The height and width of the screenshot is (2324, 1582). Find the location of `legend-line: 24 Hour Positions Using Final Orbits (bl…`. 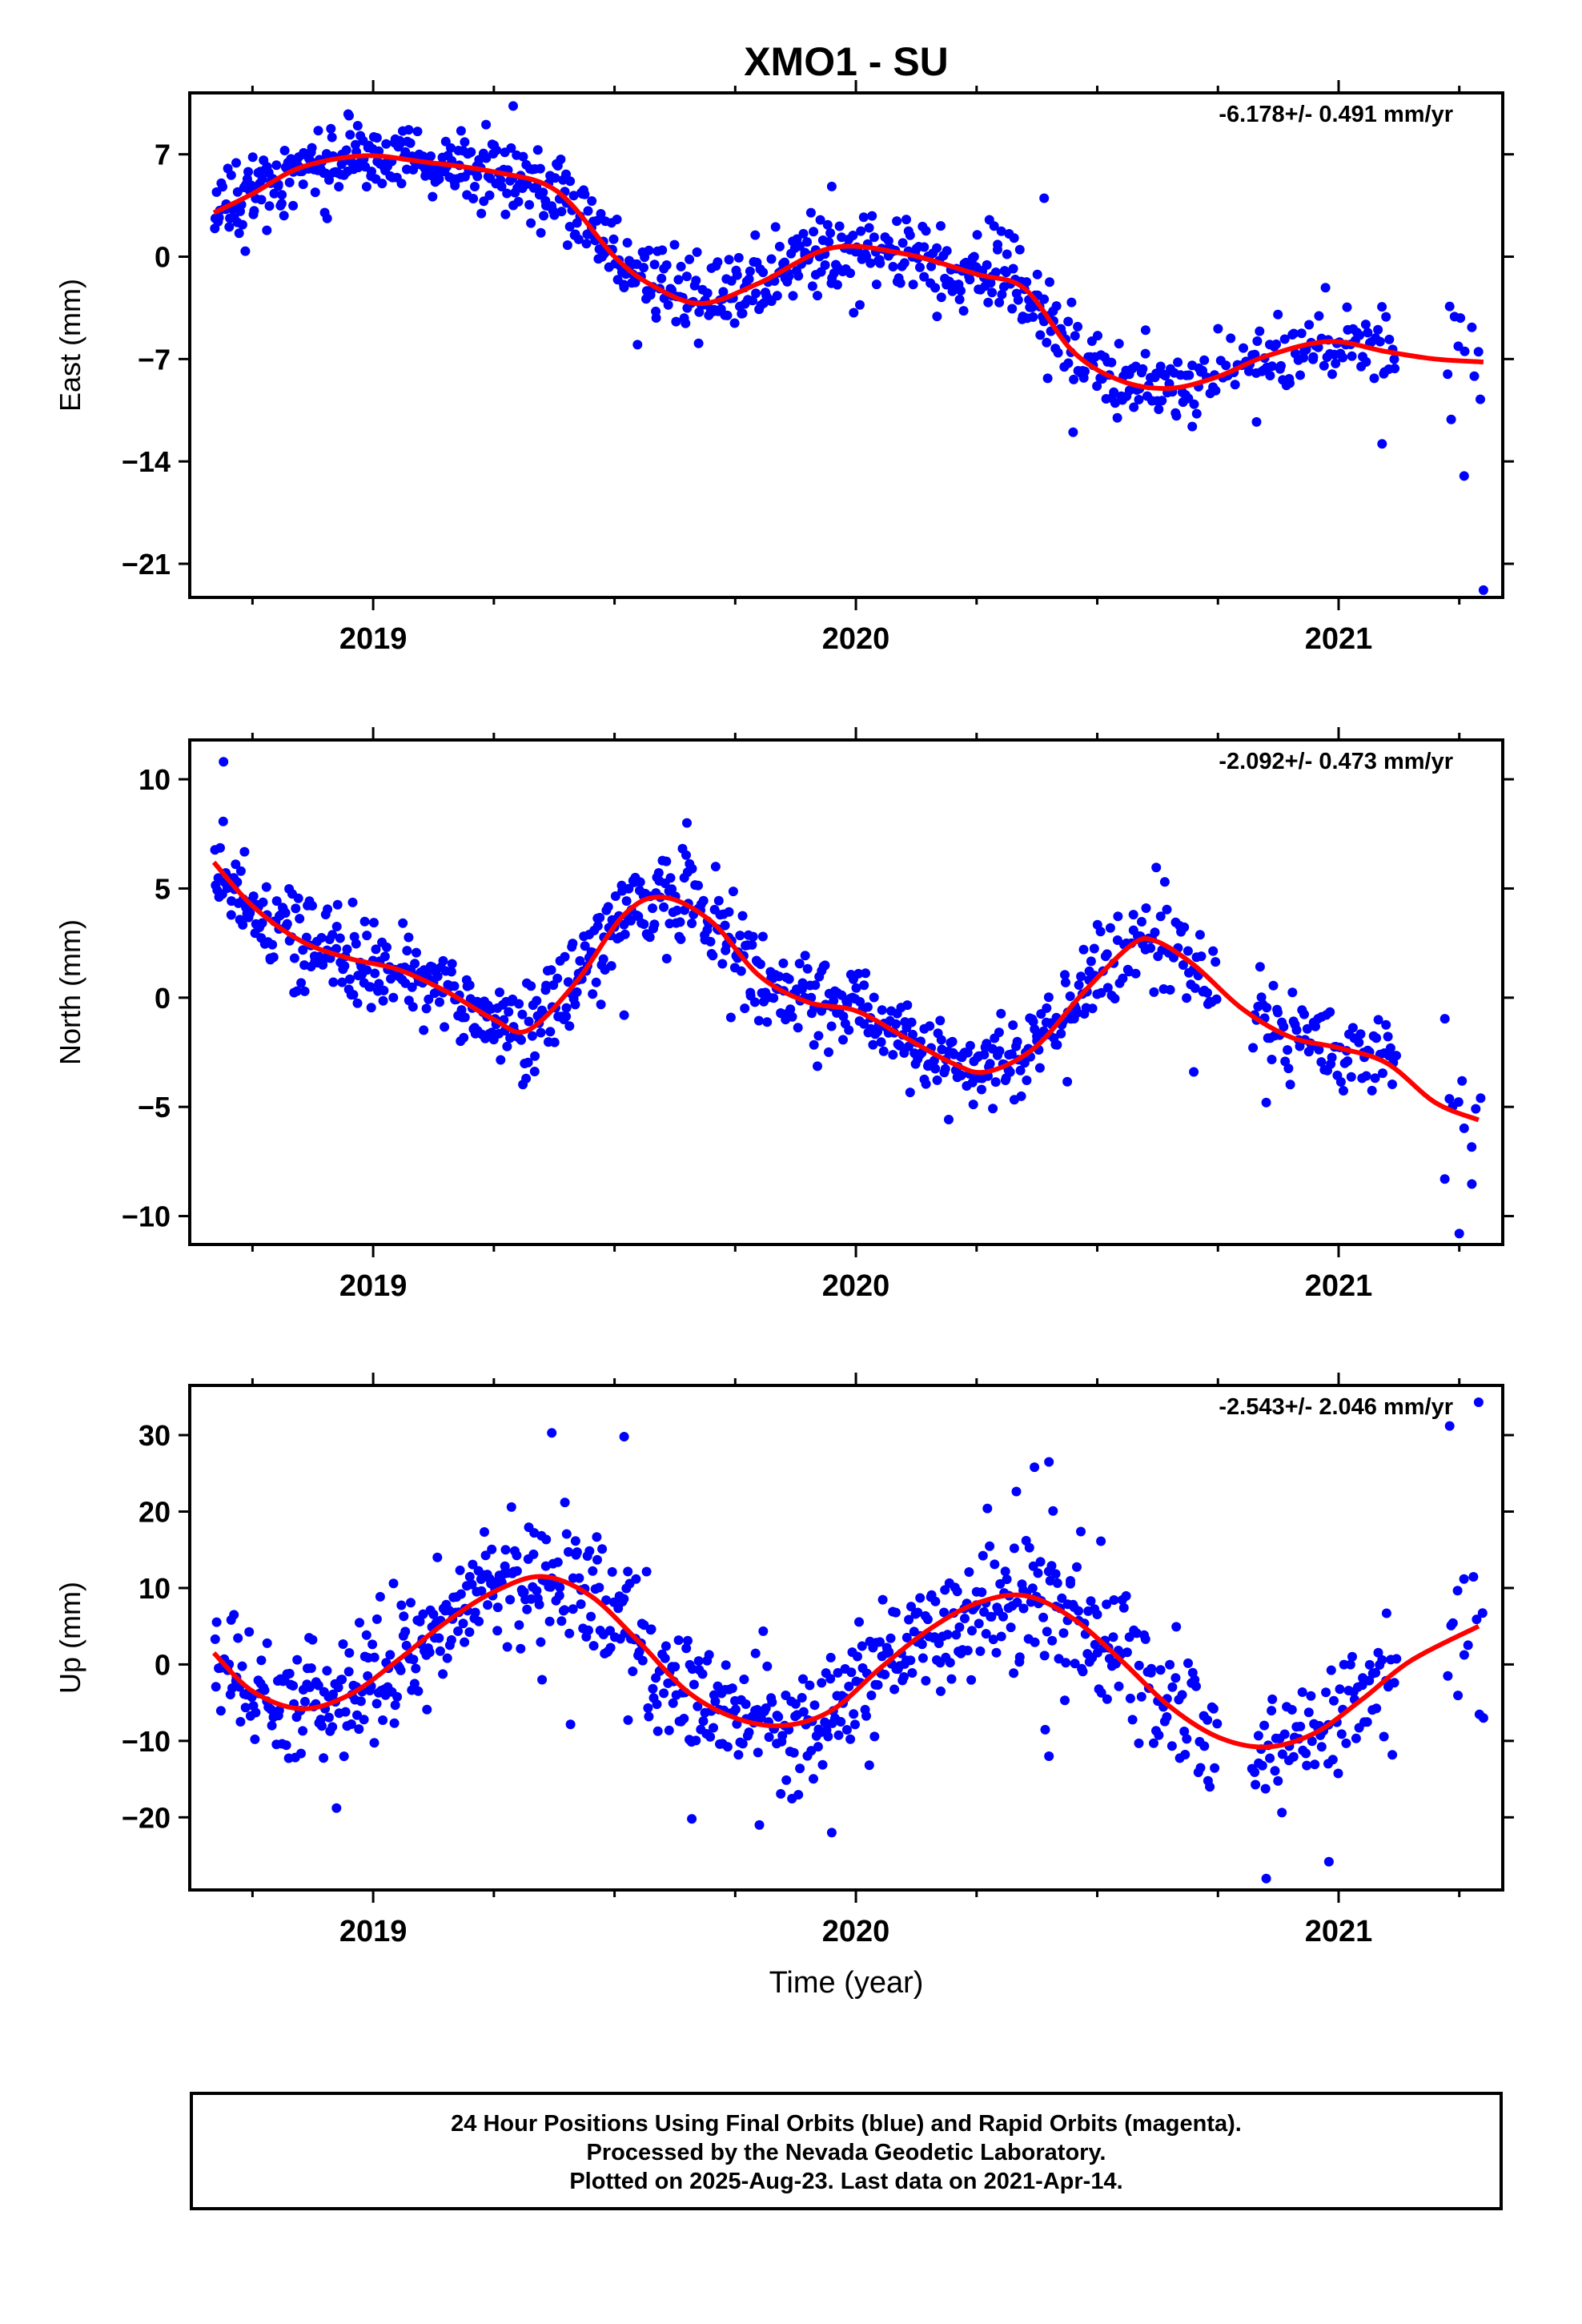

legend-line: 24 Hour Positions Using Final Orbits (bl… is located at coordinates (847, 2124).